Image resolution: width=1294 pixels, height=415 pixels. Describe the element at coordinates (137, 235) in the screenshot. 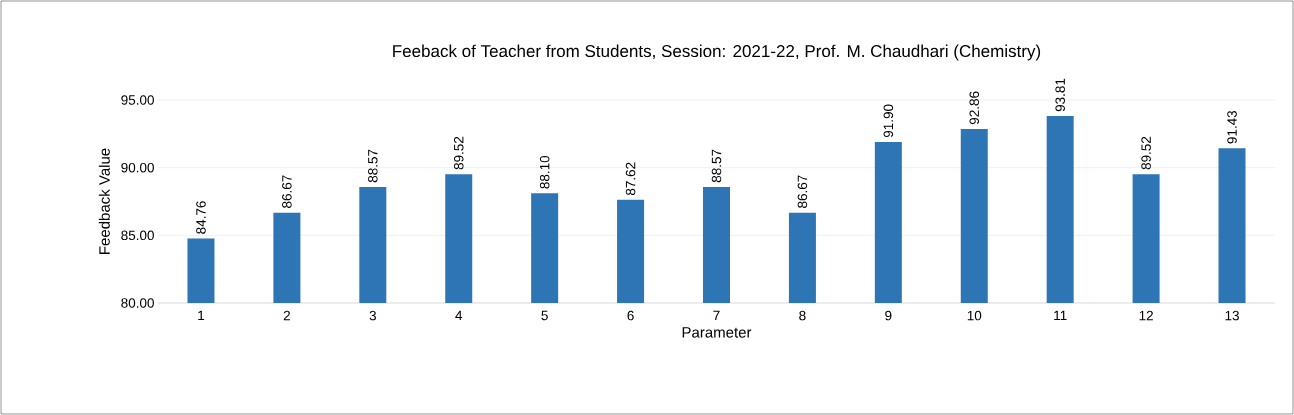

I see `y-tick-label: 85.00` at that location.